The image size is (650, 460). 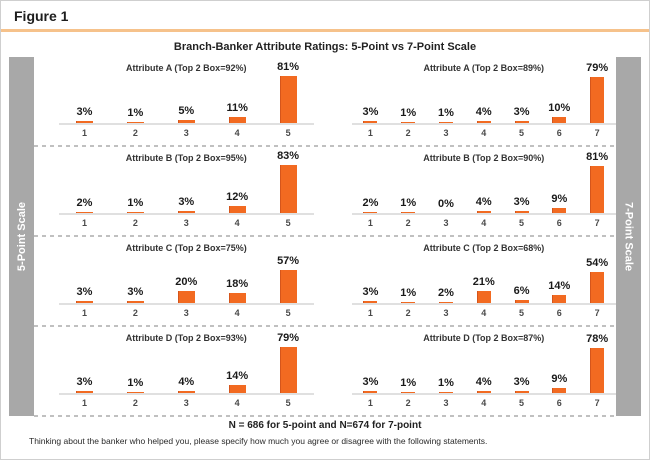 I want to click on bar-slot: 6%, so click(x=522, y=294).